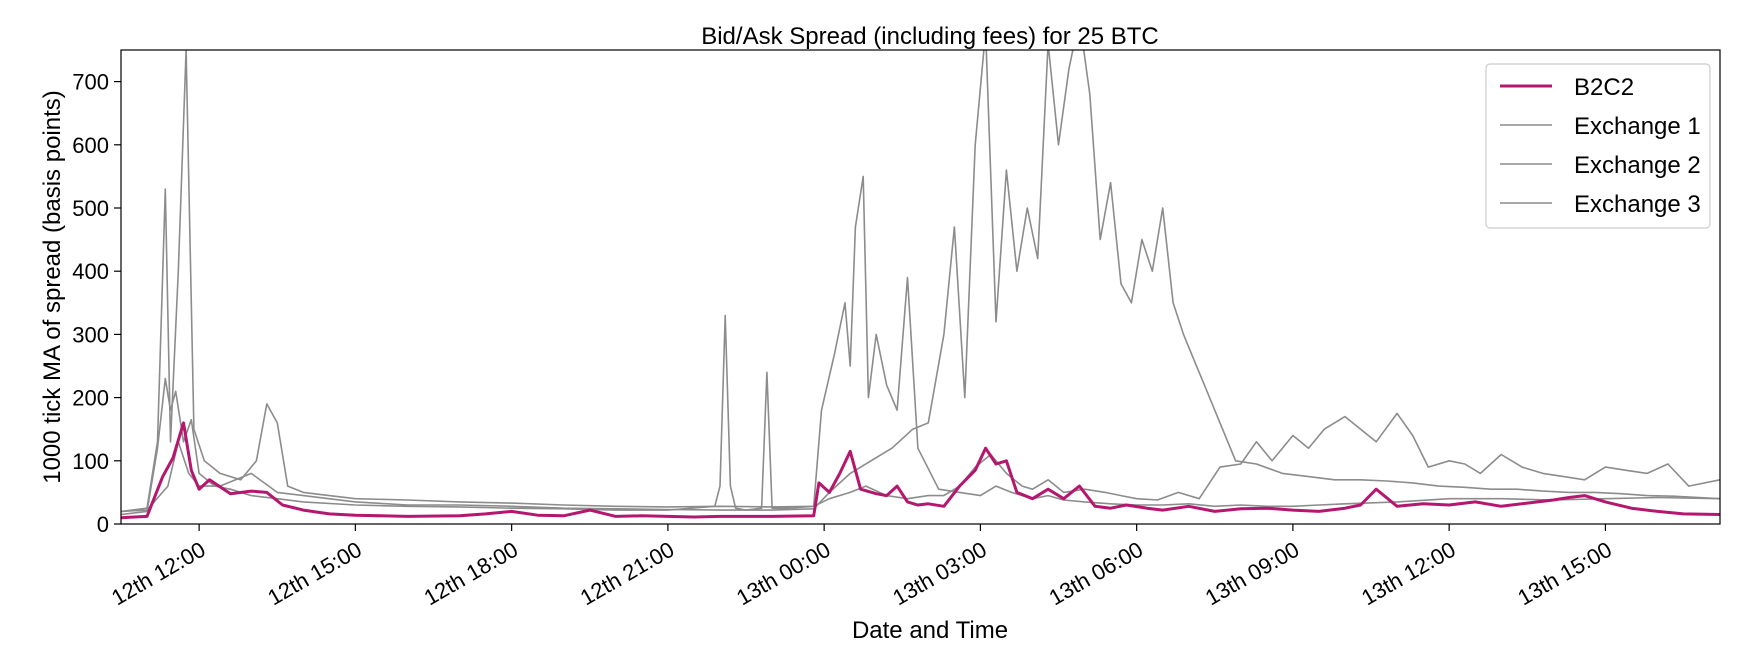 The height and width of the screenshot is (666, 1760). Describe the element at coordinates (103, 524) in the screenshot. I see `y-tick-label: 0` at that location.